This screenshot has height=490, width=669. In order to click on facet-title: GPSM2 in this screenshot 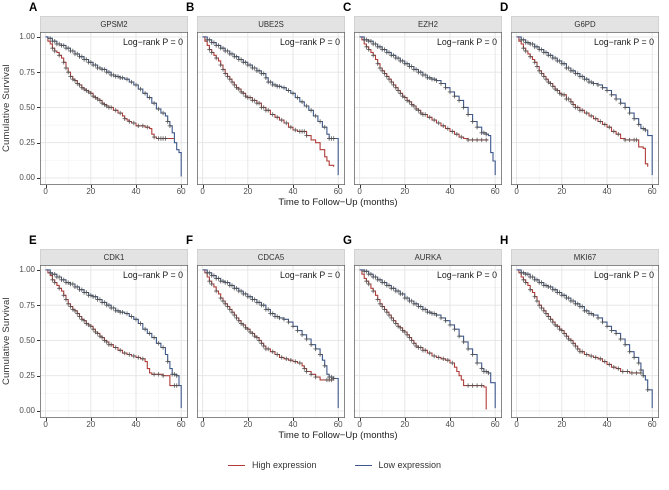, I will do `click(114, 24)`.